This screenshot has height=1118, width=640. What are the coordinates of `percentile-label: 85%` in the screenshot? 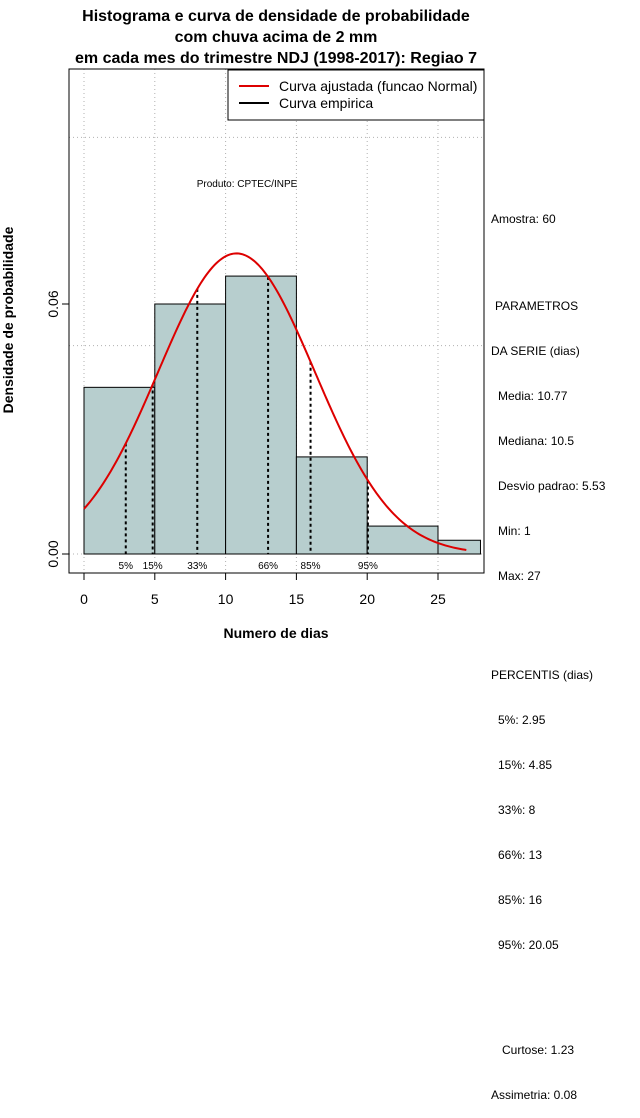 It's located at (311, 566).